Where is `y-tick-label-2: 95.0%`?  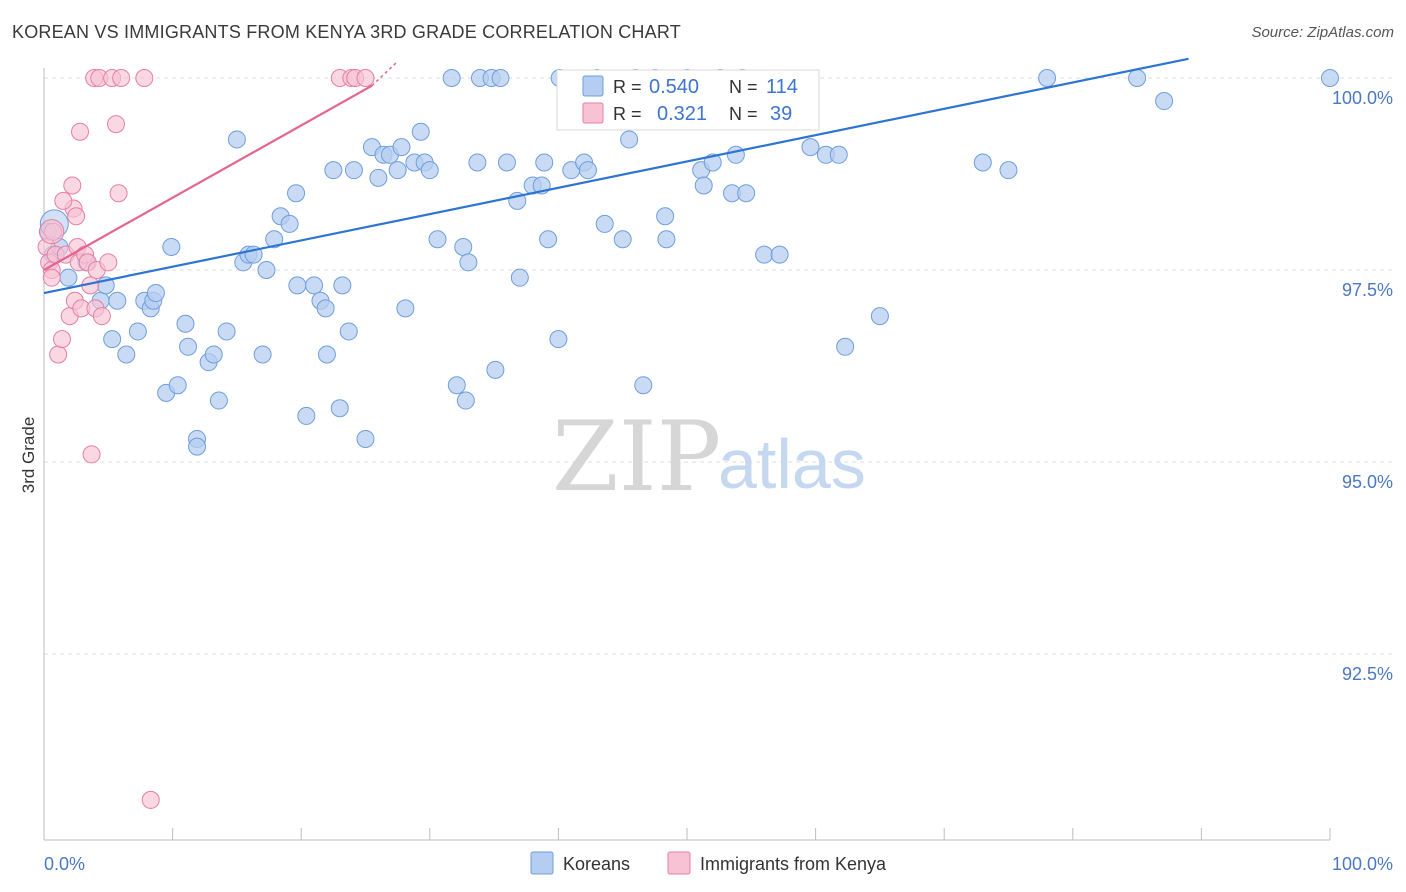
y-tick-label-2: 95.0% is located at coordinates (1367, 482).